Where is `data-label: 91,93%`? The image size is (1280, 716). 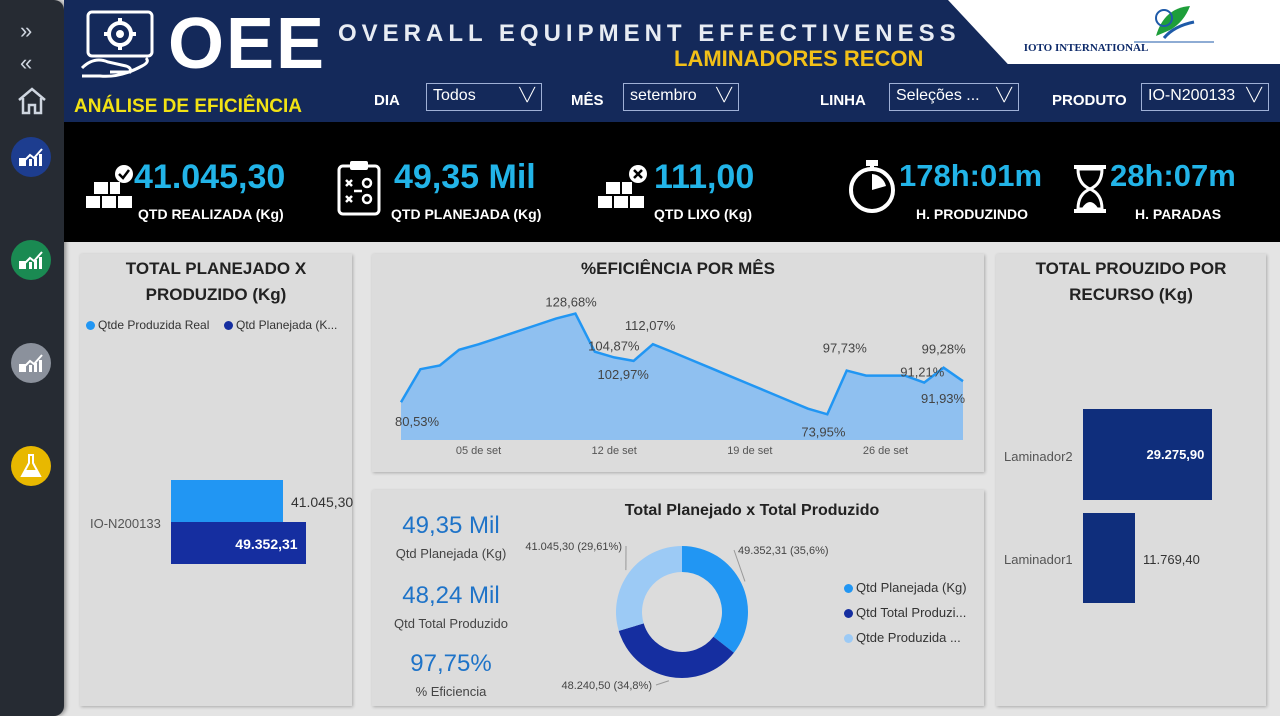
data-label: 91,93% is located at coordinates (943, 398).